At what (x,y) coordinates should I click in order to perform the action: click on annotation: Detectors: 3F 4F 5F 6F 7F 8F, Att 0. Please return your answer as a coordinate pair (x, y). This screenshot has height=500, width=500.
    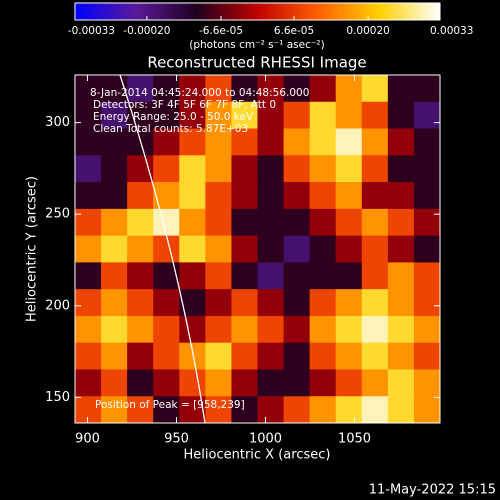
    Looking at the image, I should click on (184, 105).